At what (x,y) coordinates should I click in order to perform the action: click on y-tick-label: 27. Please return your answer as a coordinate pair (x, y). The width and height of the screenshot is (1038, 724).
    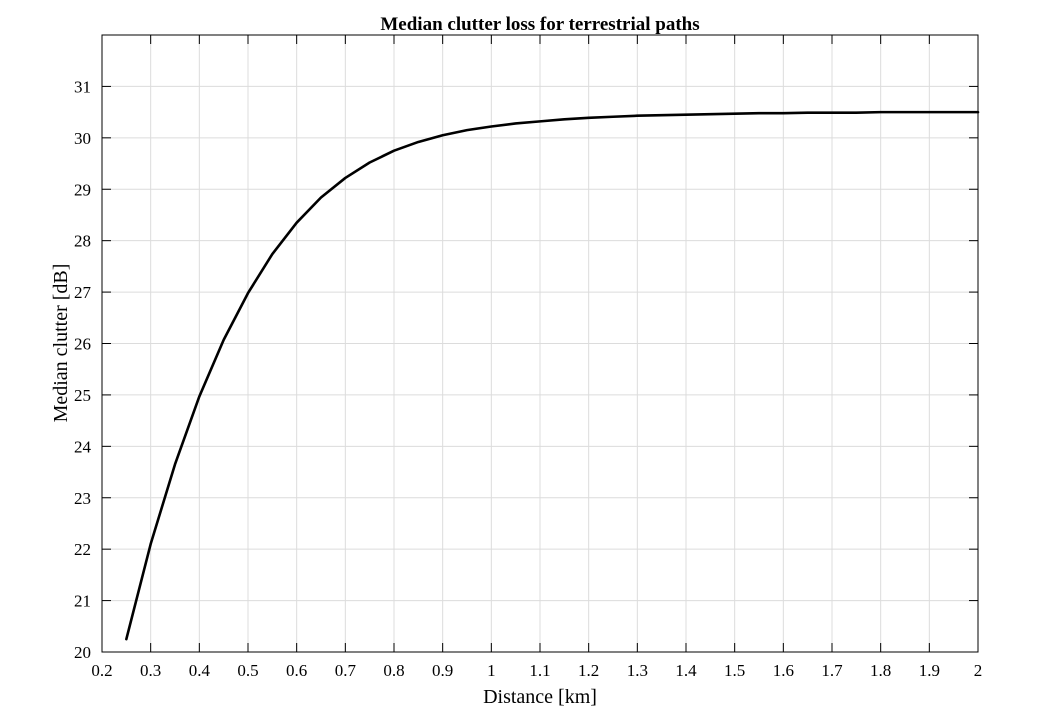
    Looking at the image, I should click on (83, 292).